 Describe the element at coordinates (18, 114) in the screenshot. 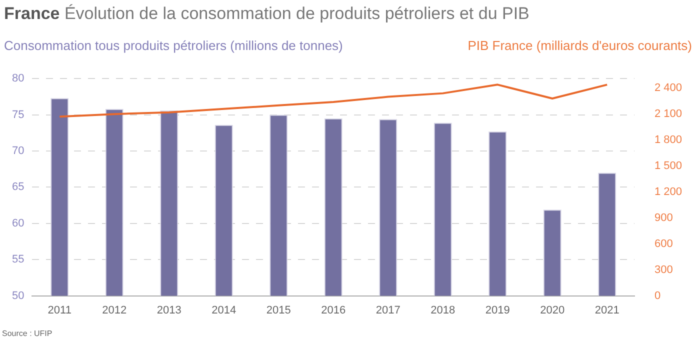

I see `y-tick-label: 75` at that location.